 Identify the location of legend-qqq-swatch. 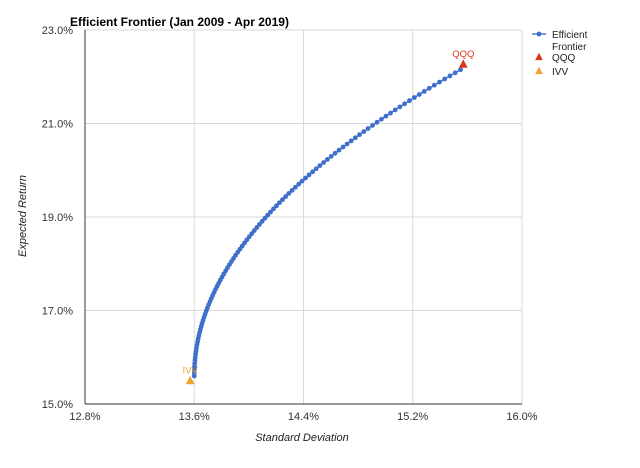
(539, 56).